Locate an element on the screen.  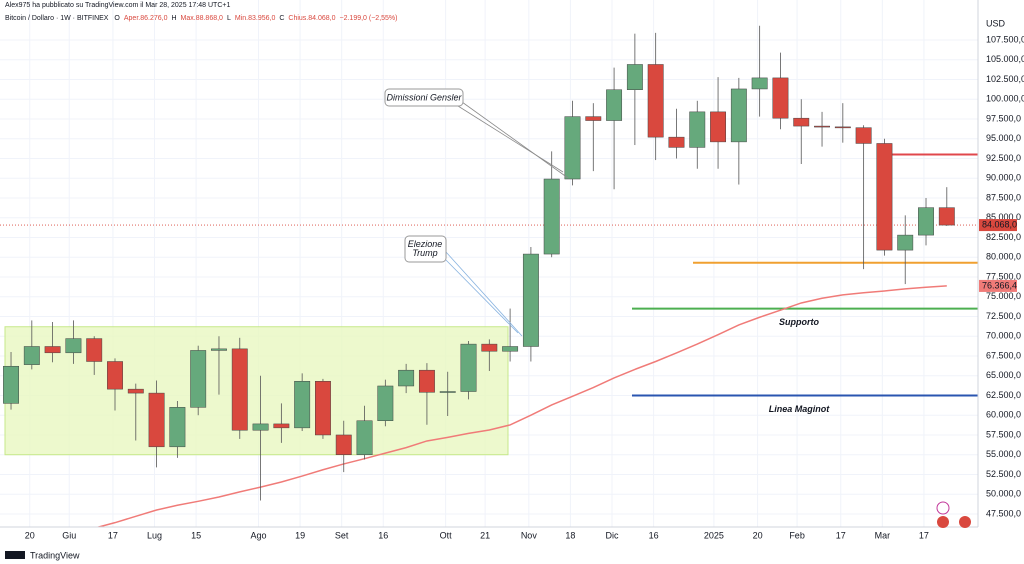
y-tick-label: 90.000,0 is located at coordinates (1003, 178).